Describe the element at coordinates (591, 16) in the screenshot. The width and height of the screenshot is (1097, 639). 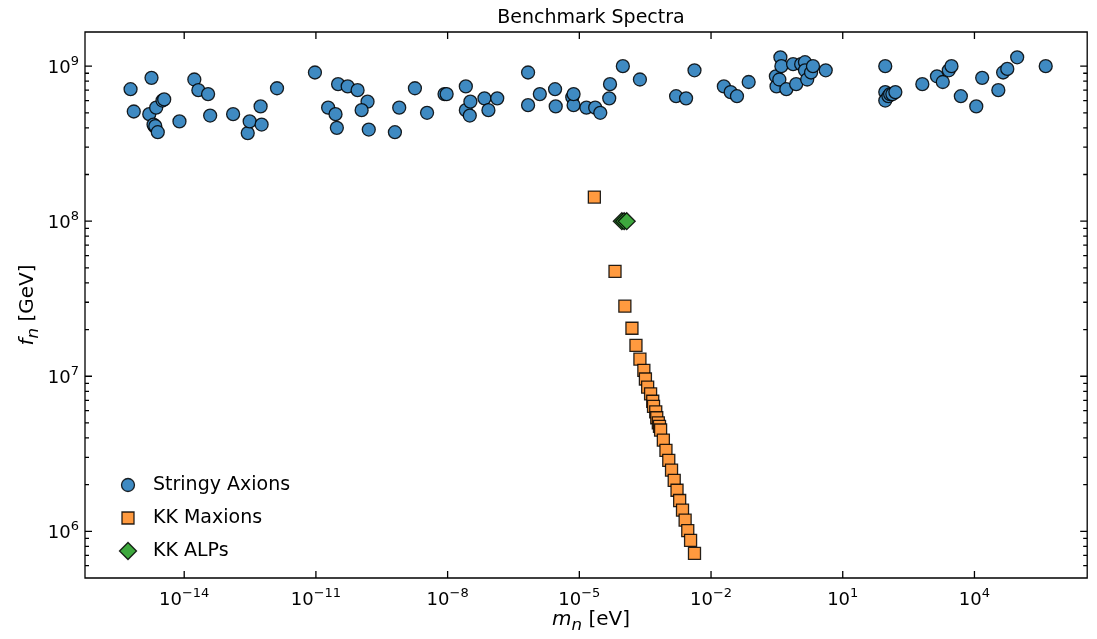
I see `chart-title: Benchmark Spectra` at that location.